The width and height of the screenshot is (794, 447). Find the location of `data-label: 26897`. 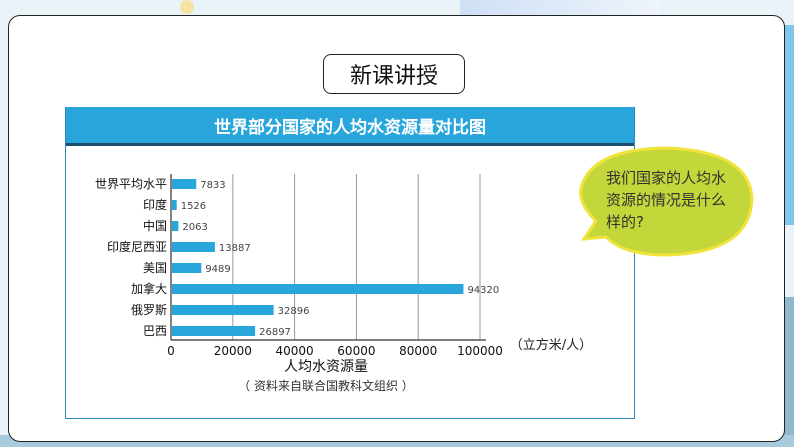

data-label: 26897 is located at coordinates (275, 332).